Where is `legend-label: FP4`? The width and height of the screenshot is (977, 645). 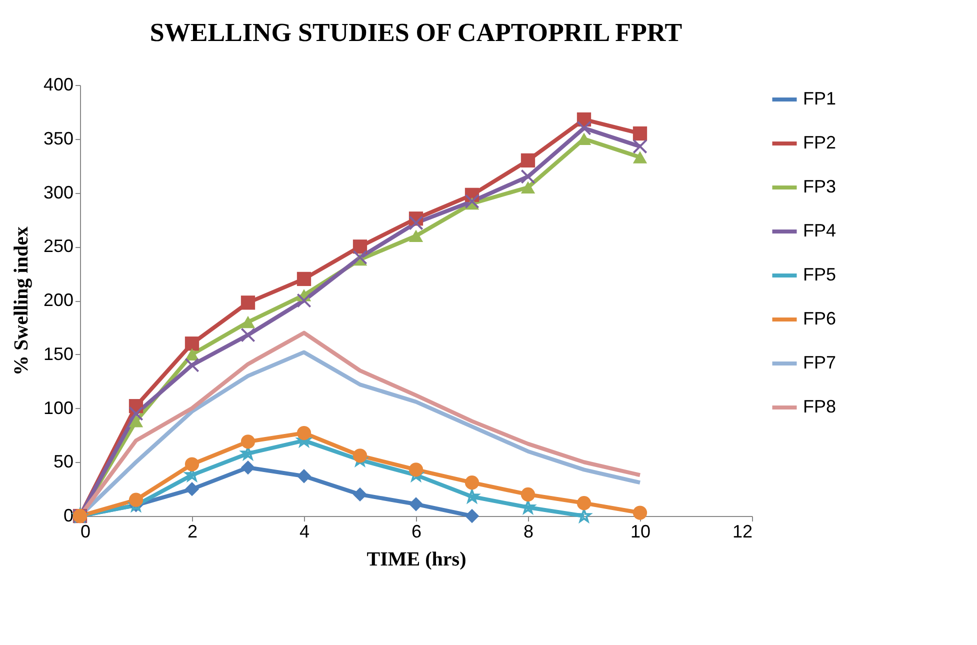 legend-label: FP4 is located at coordinates (819, 230).